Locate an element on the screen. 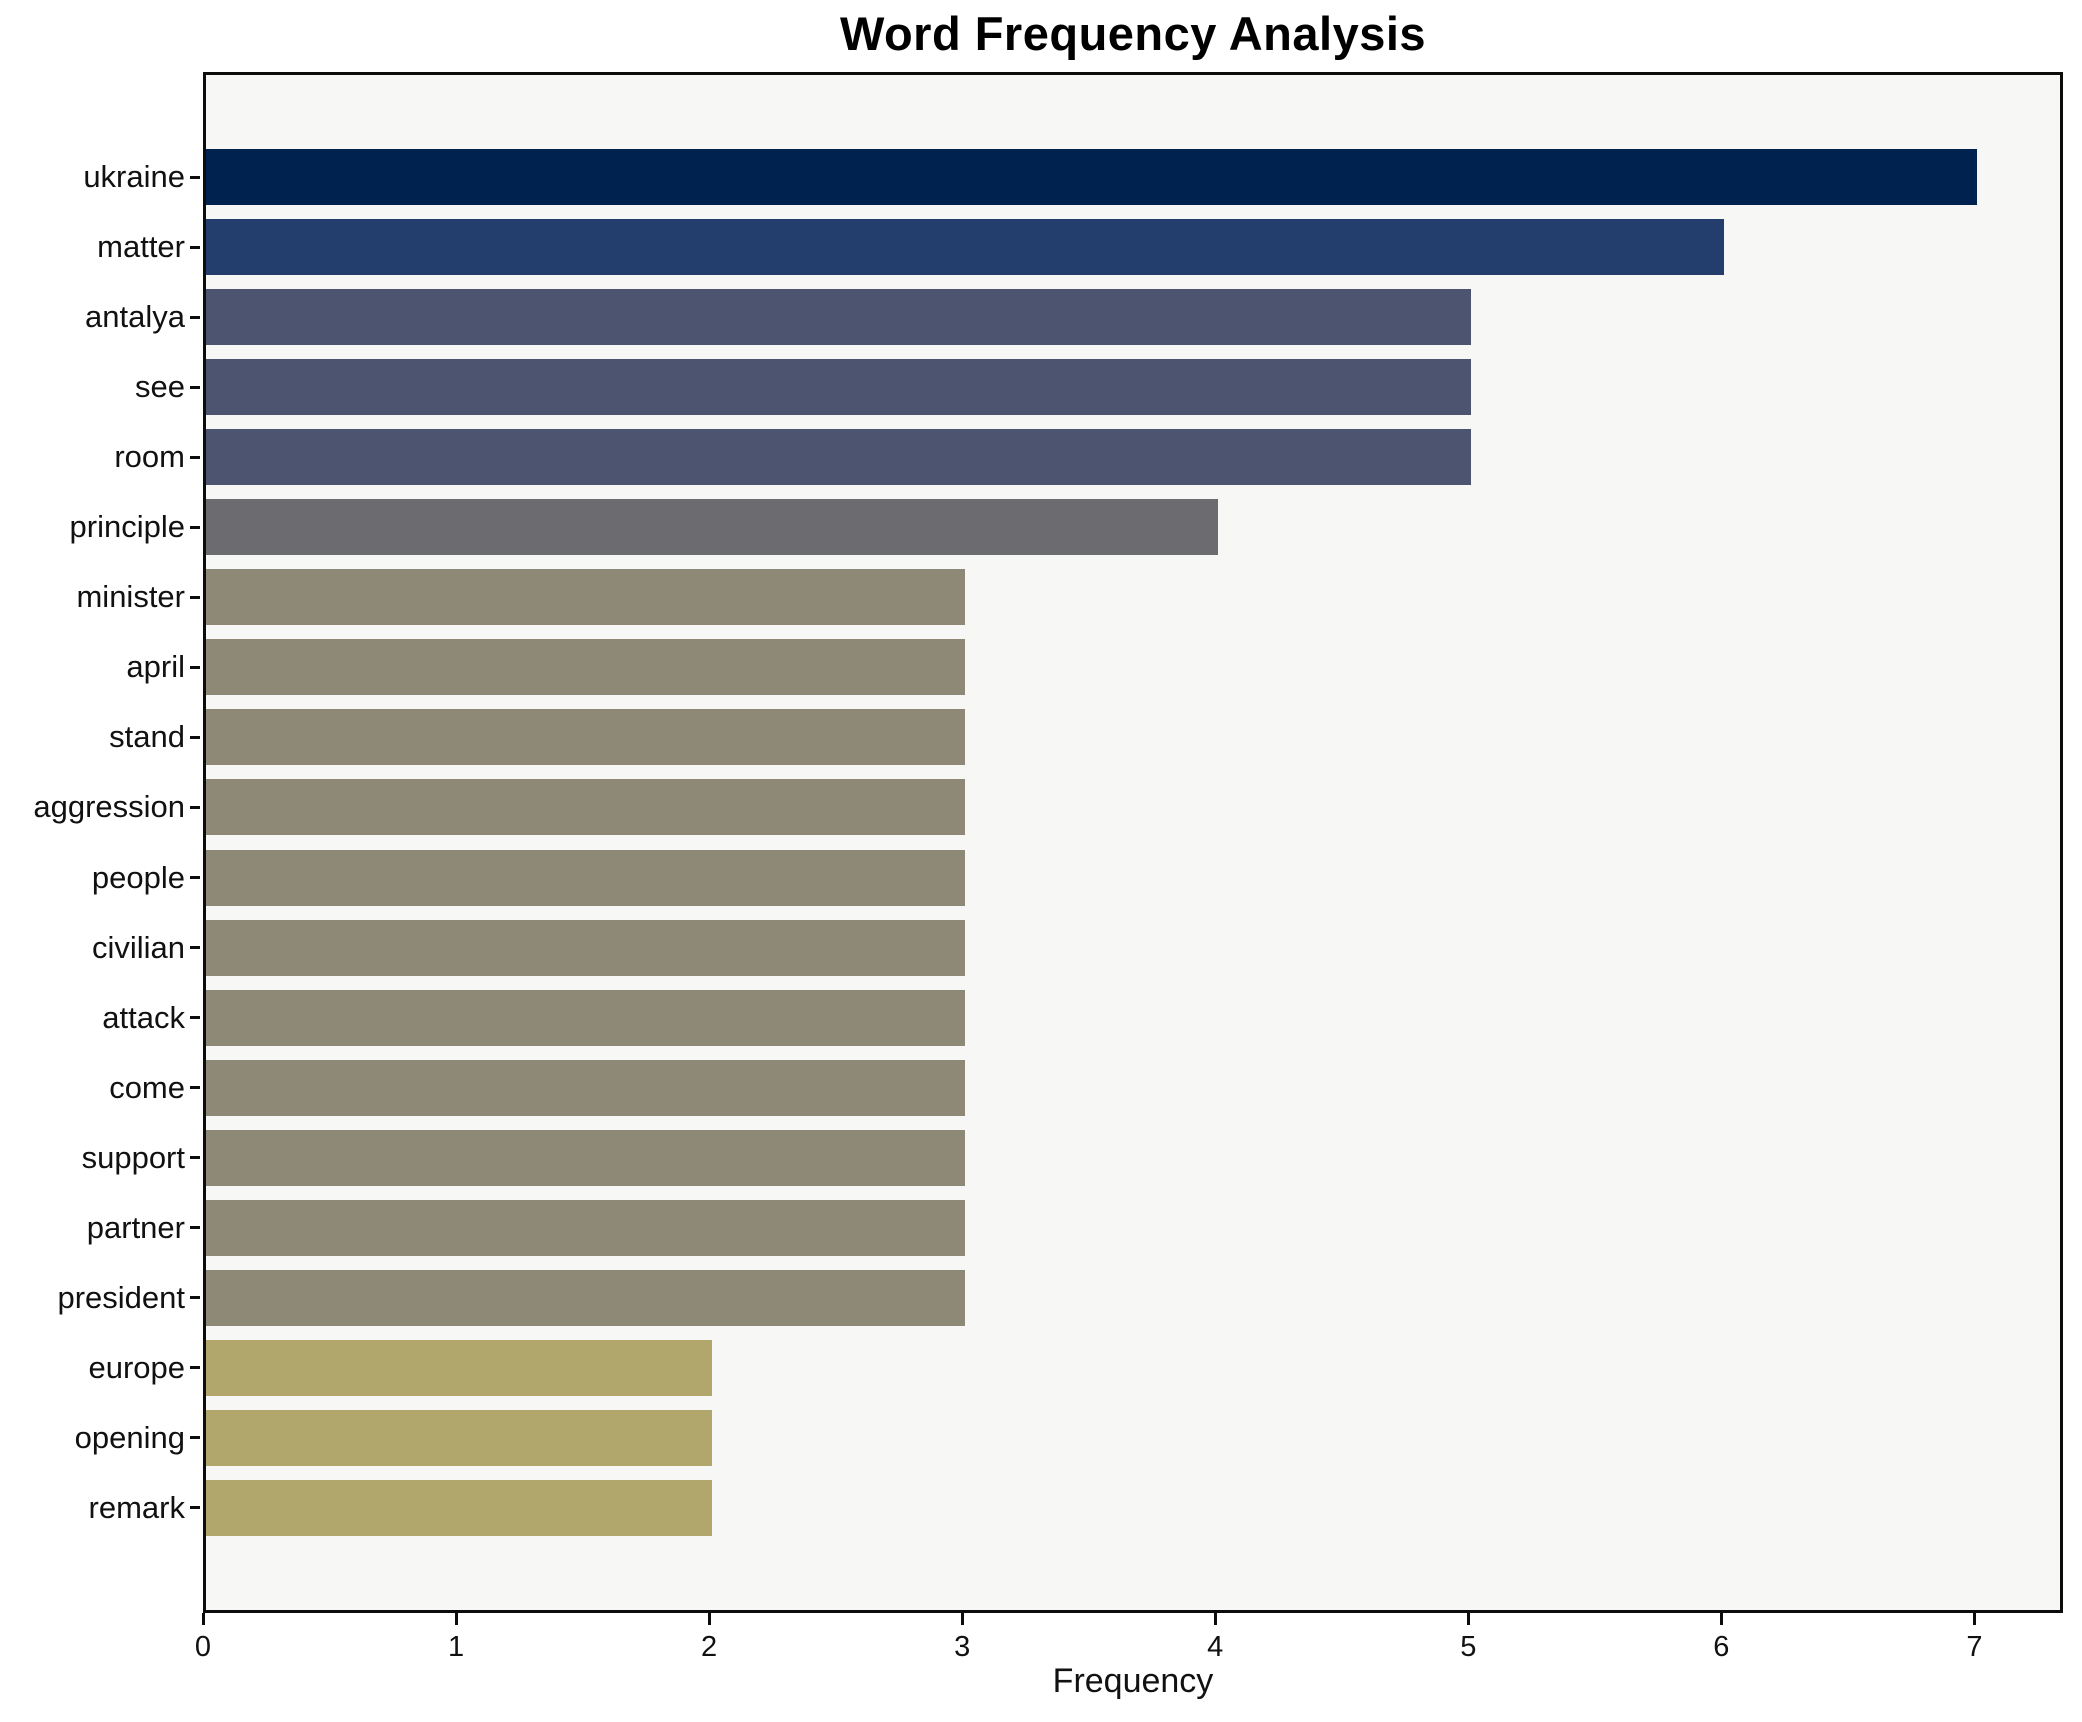  y-tick-label-remark: remark is located at coordinates (136, 1507).